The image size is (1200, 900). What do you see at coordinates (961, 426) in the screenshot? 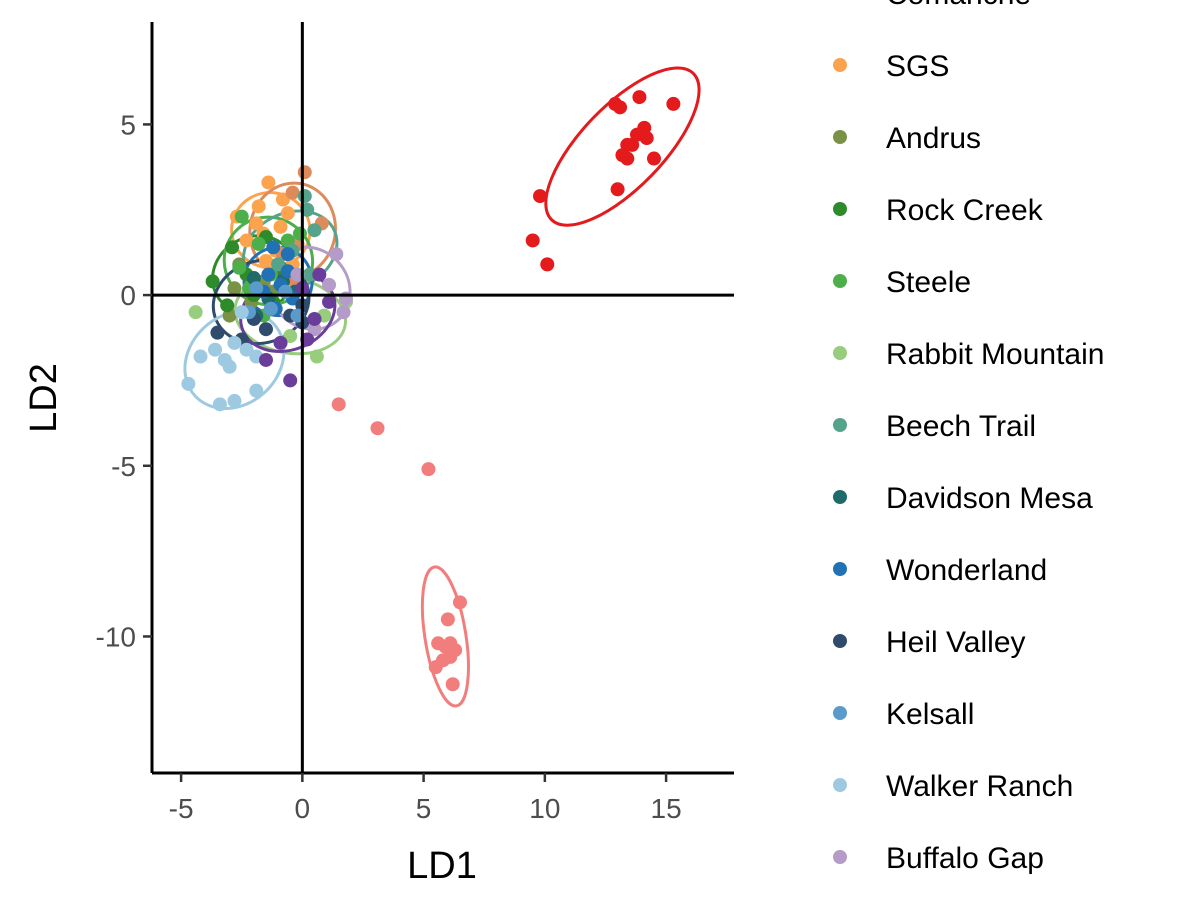
I see `legend-label: Beech Trail` at bounding box center [961, 426].